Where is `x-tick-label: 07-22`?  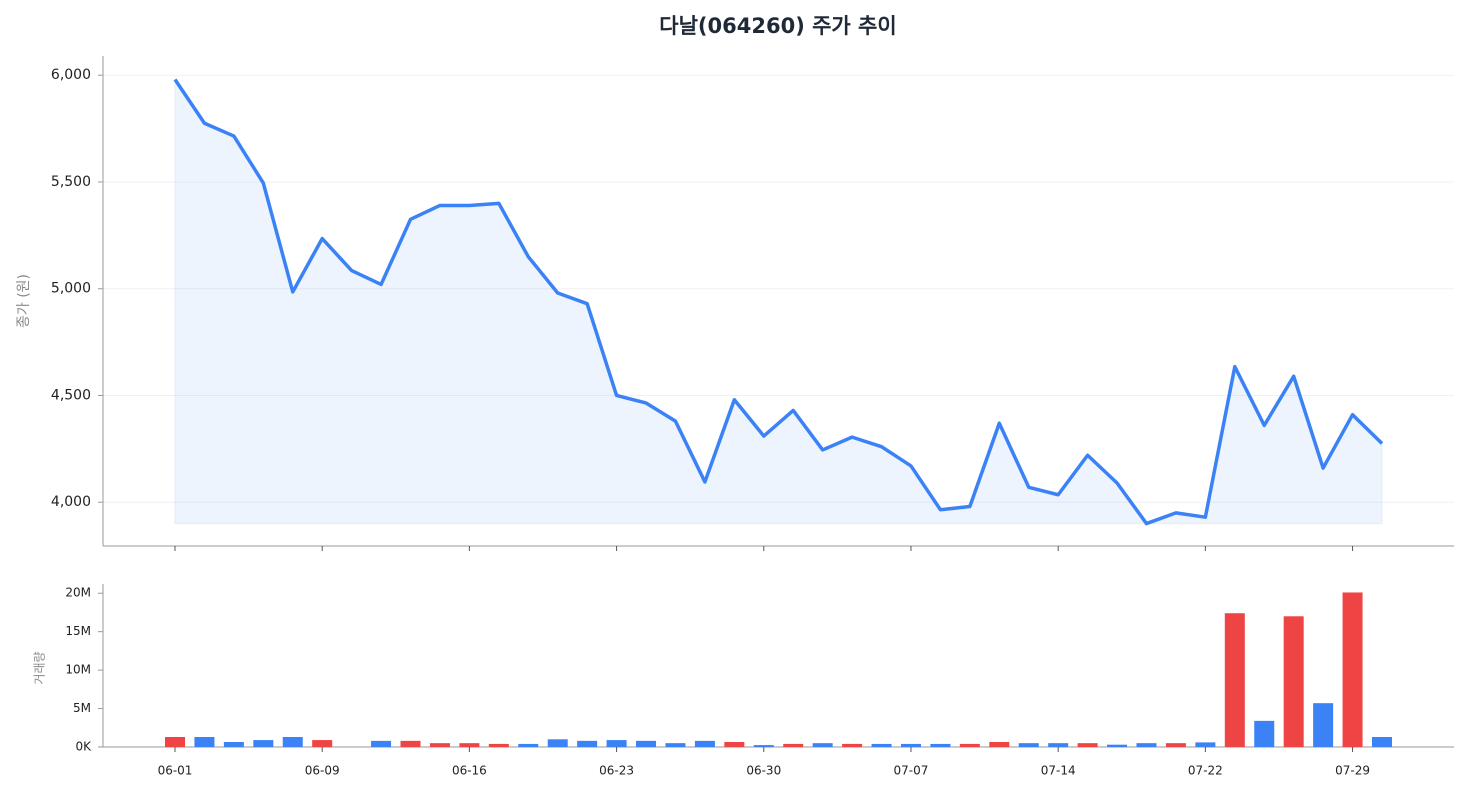
x-tick-label: 07-22 is located at coordinates (1205, 771).